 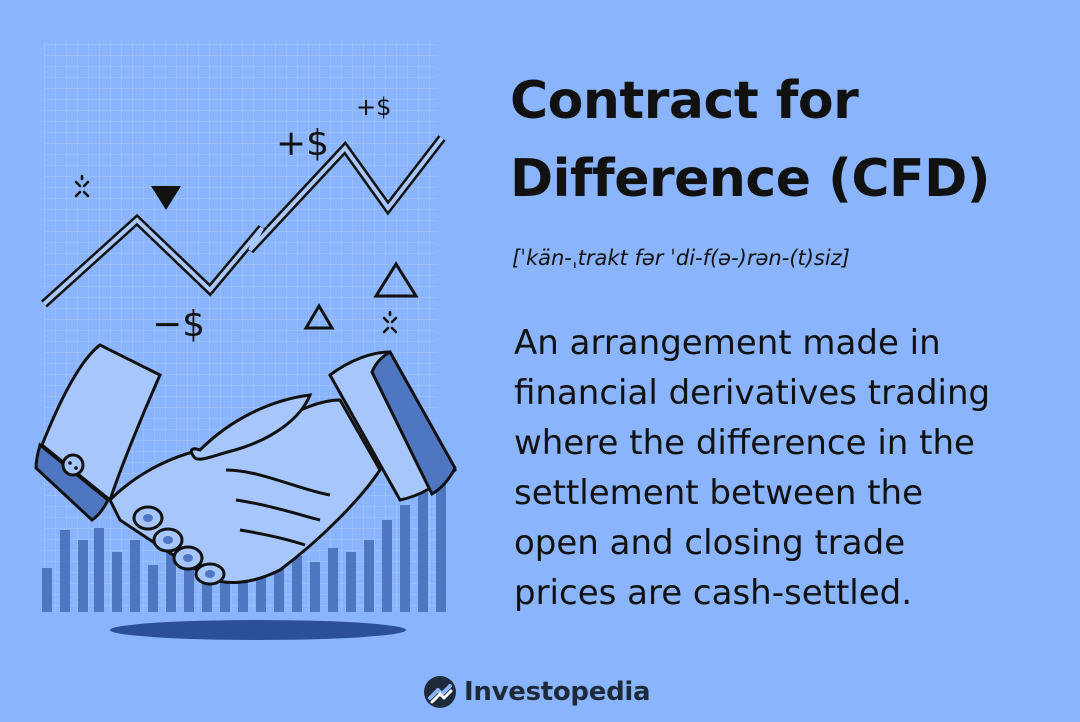 I want to click on left-sleeve, so click(x=98, y=432).